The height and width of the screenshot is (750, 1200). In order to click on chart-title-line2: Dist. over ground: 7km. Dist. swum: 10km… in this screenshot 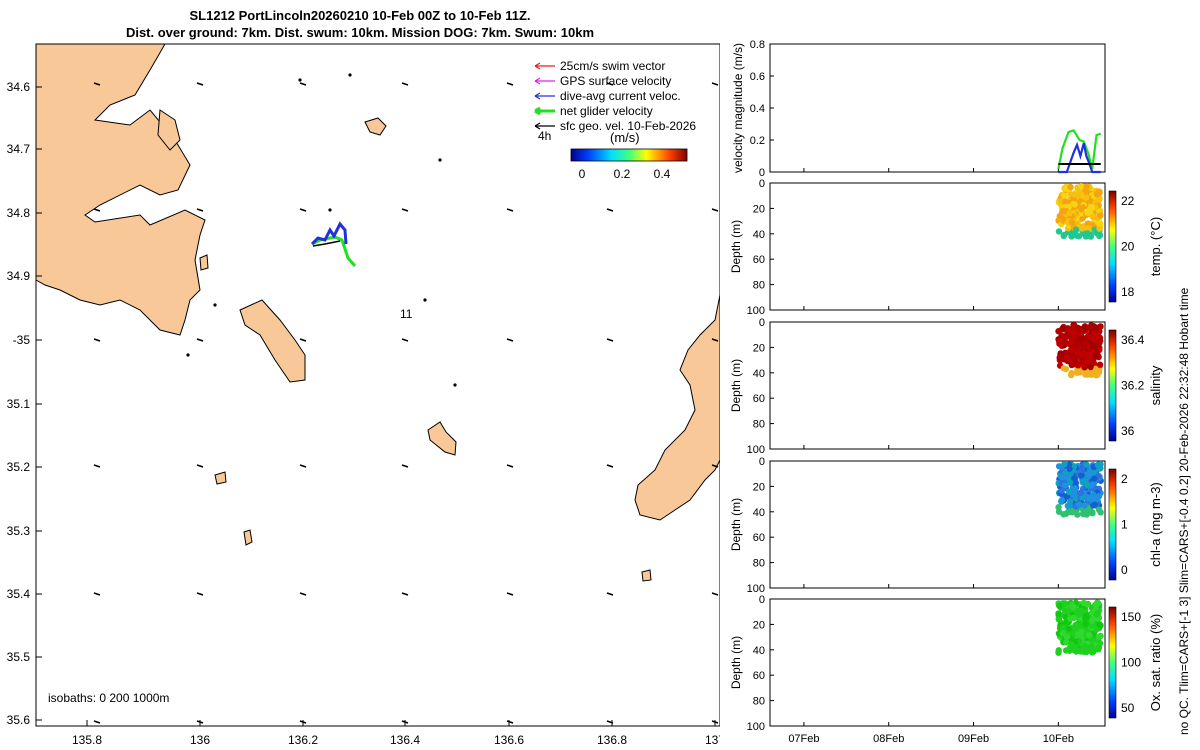, I will do `click(360, 32)`.